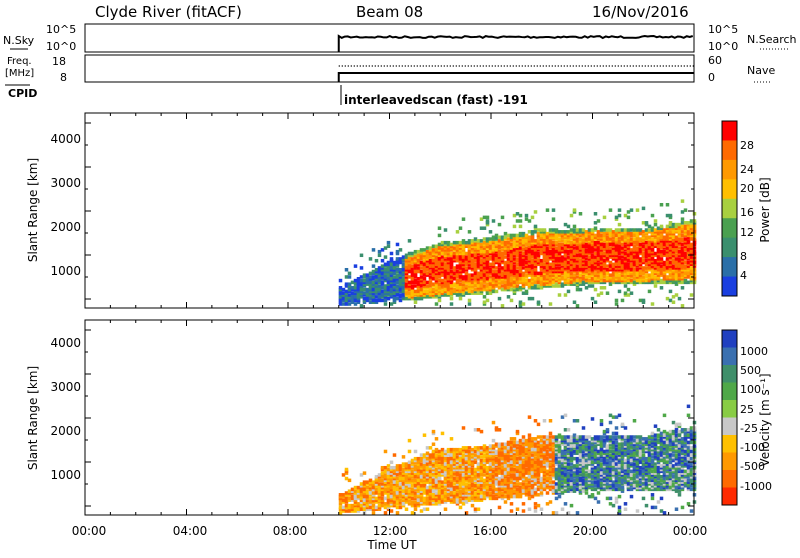 Image resolution: width=800 pixels, height=558 pixels. Describe the element at coordinates (729, 209) in the screenshot. I see `colorbar-swatch` at that location.